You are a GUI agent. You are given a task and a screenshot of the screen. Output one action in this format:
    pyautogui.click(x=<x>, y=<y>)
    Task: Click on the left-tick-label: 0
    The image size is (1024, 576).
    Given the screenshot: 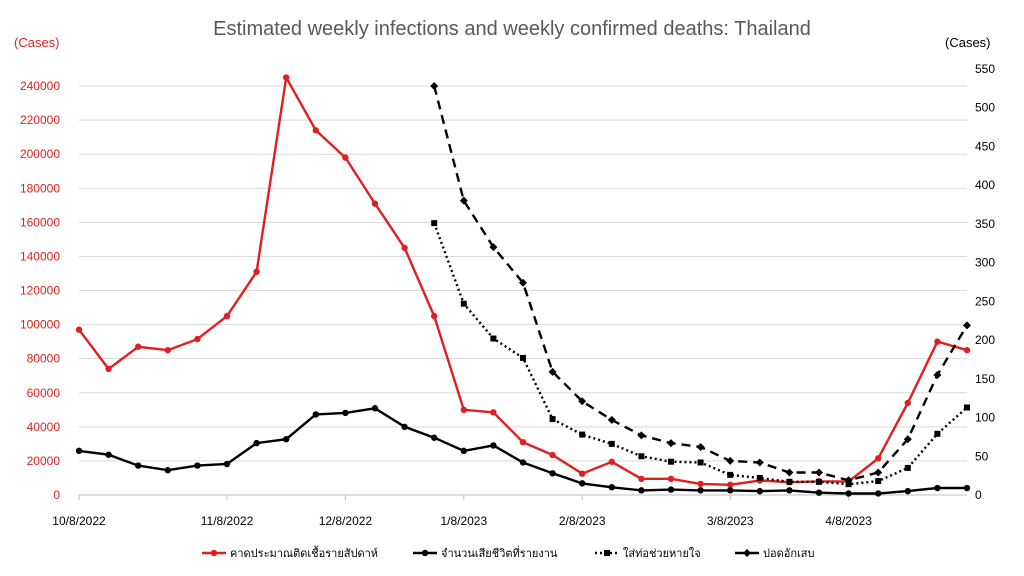 What is the action you would take?
    pyautogui.click(x=56, y=495)
    